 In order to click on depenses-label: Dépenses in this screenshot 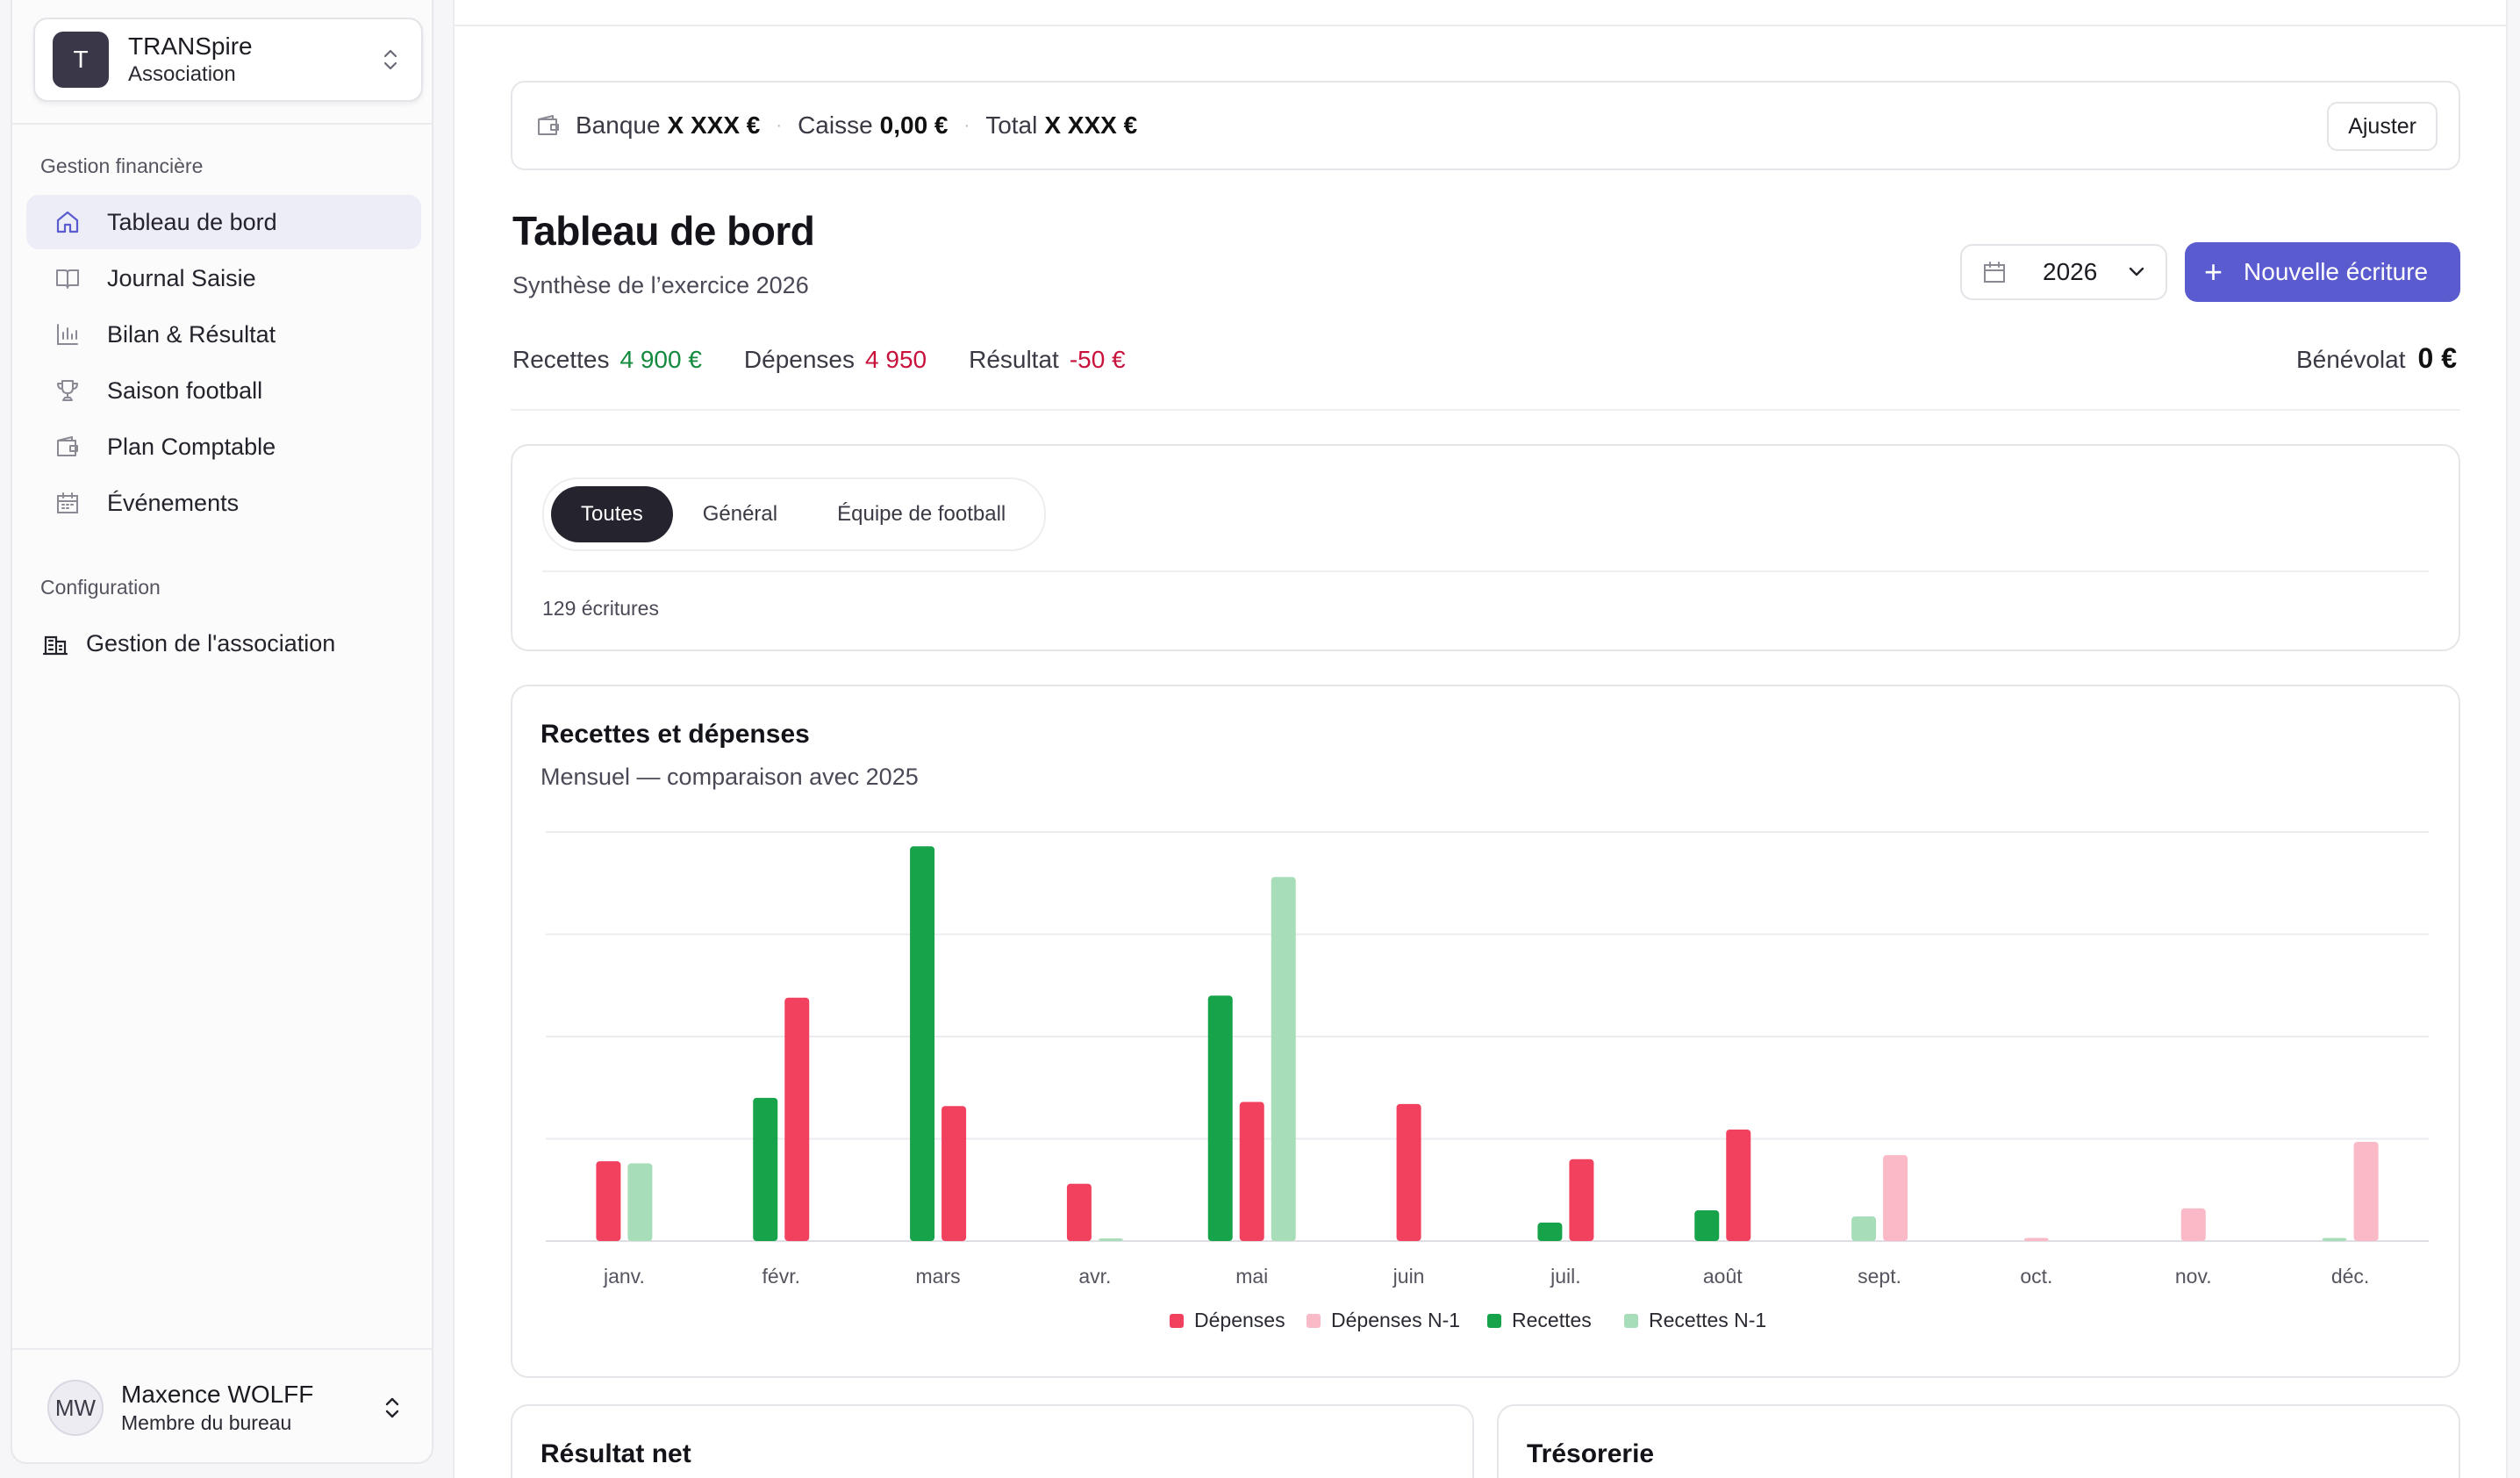, I will do `click(799, 359)`.